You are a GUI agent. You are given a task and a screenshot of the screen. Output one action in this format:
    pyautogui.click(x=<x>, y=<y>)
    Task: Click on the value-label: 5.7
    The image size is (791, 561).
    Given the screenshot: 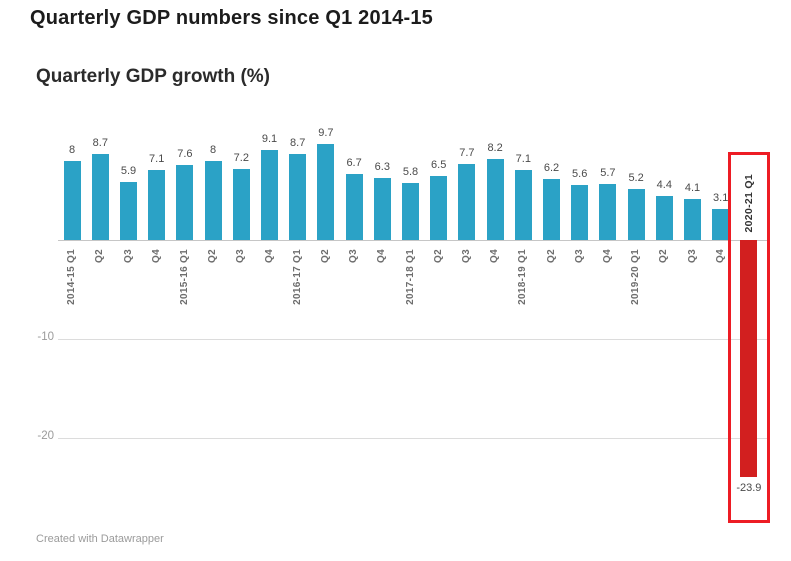 What is the action you would take?
    pyautogui.click(x=608, y=172)
    